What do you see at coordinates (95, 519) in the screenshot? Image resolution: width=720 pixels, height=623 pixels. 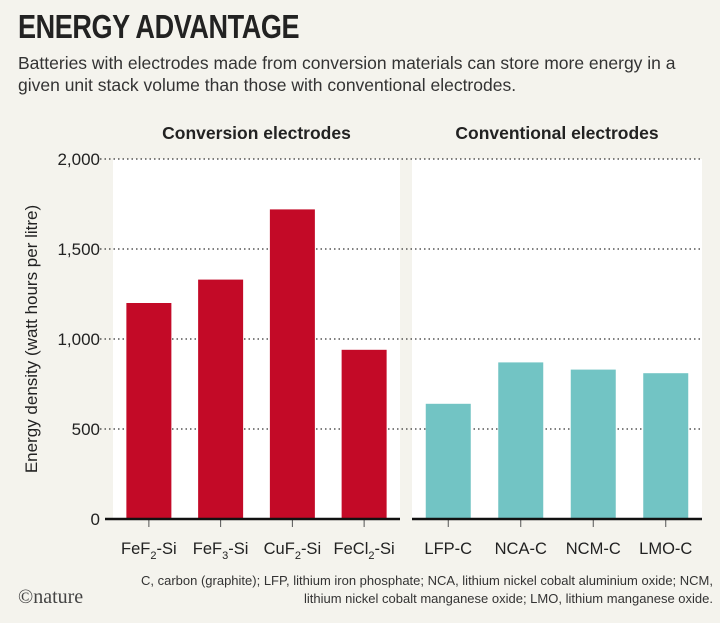 I see `y-tick-label: 0` at bounding box center [95, 519].